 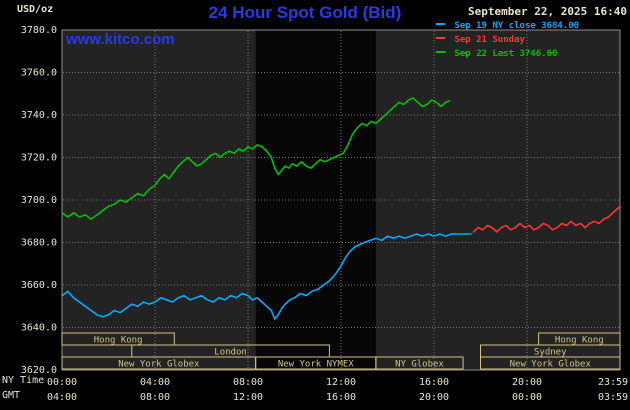 I want to click on y-tick-label: 3780.0, so click(x=39, y=30).